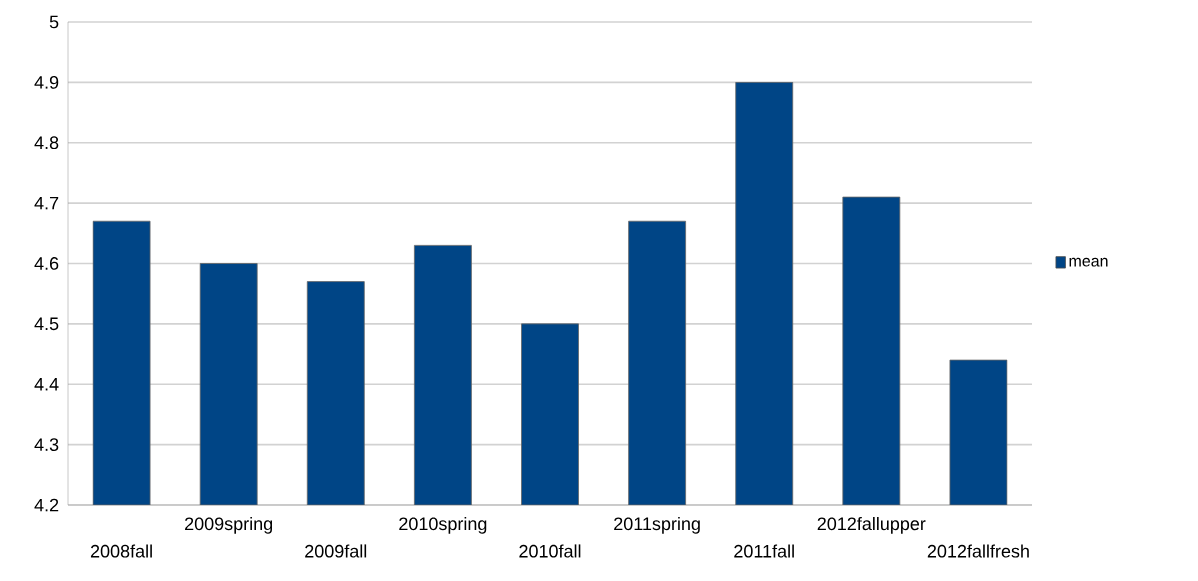  What do you see at coordinates (443, 525) in the screenshot?
I see `x-tick-label: 2010spring` at bounding box center [443, 525].